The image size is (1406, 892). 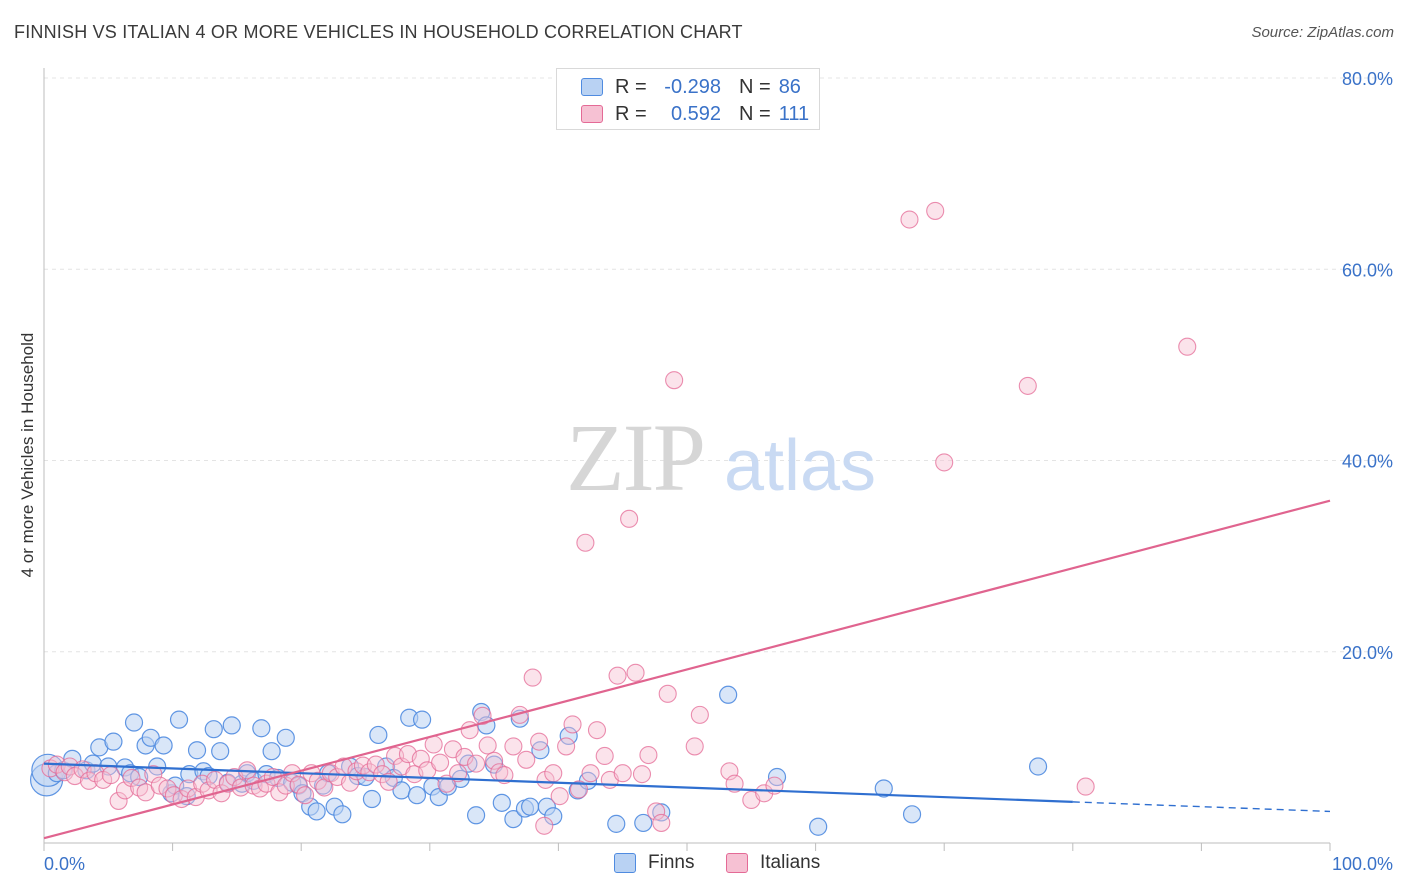 I want to click on x-tick-label-min: 0.0%, so click(x=64, y=864).